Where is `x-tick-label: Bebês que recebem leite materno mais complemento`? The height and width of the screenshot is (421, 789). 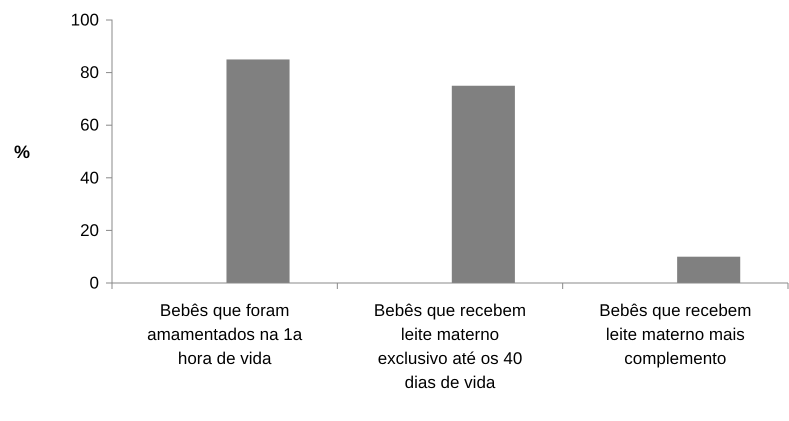
x-tick-label: Bebês que recebem leite materno mais complemento is located at coordinates (675, 334).